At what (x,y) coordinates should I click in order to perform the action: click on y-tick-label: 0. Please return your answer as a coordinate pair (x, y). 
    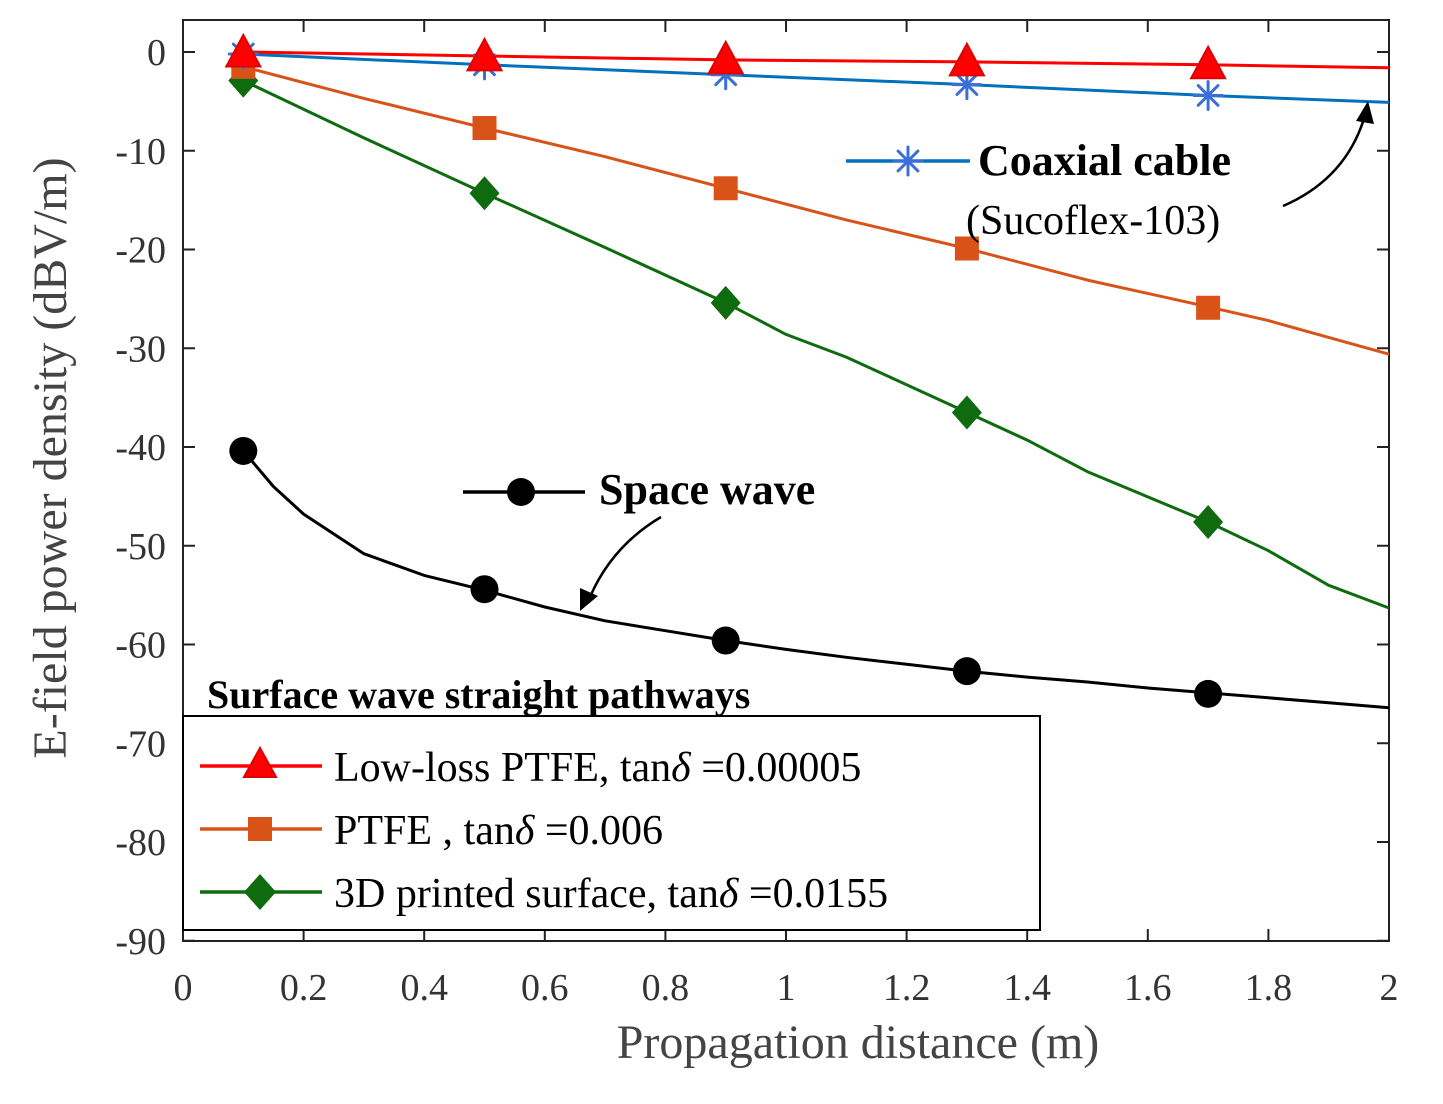
    Looking at the image, I should click on (156, 53).